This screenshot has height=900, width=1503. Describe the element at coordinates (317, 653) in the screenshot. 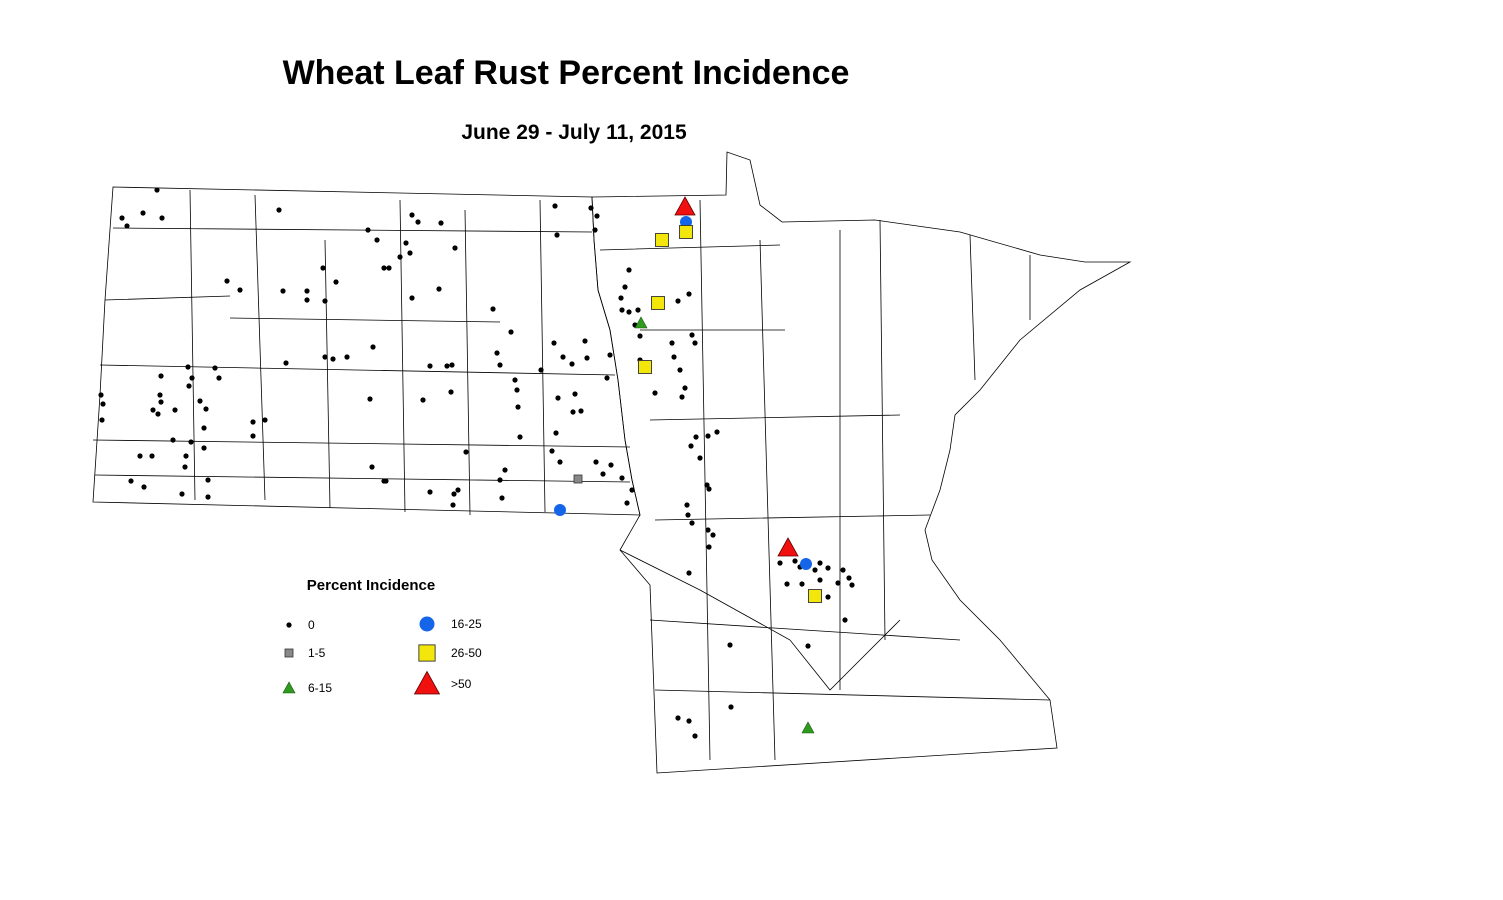

I see `legend-label: 1-5` at that location.